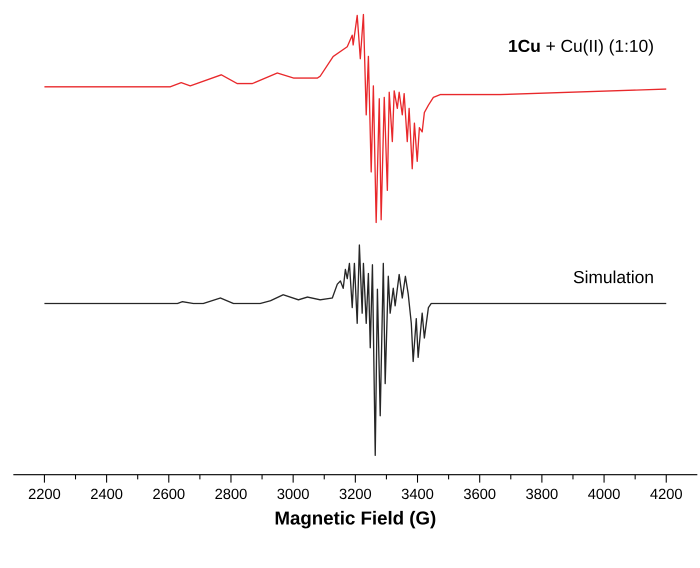 This screenshot has height=568, width=700. Describe the element at coordinates (106, 494) in the screenshot. I see `x-tick-label: 2400` at that location.